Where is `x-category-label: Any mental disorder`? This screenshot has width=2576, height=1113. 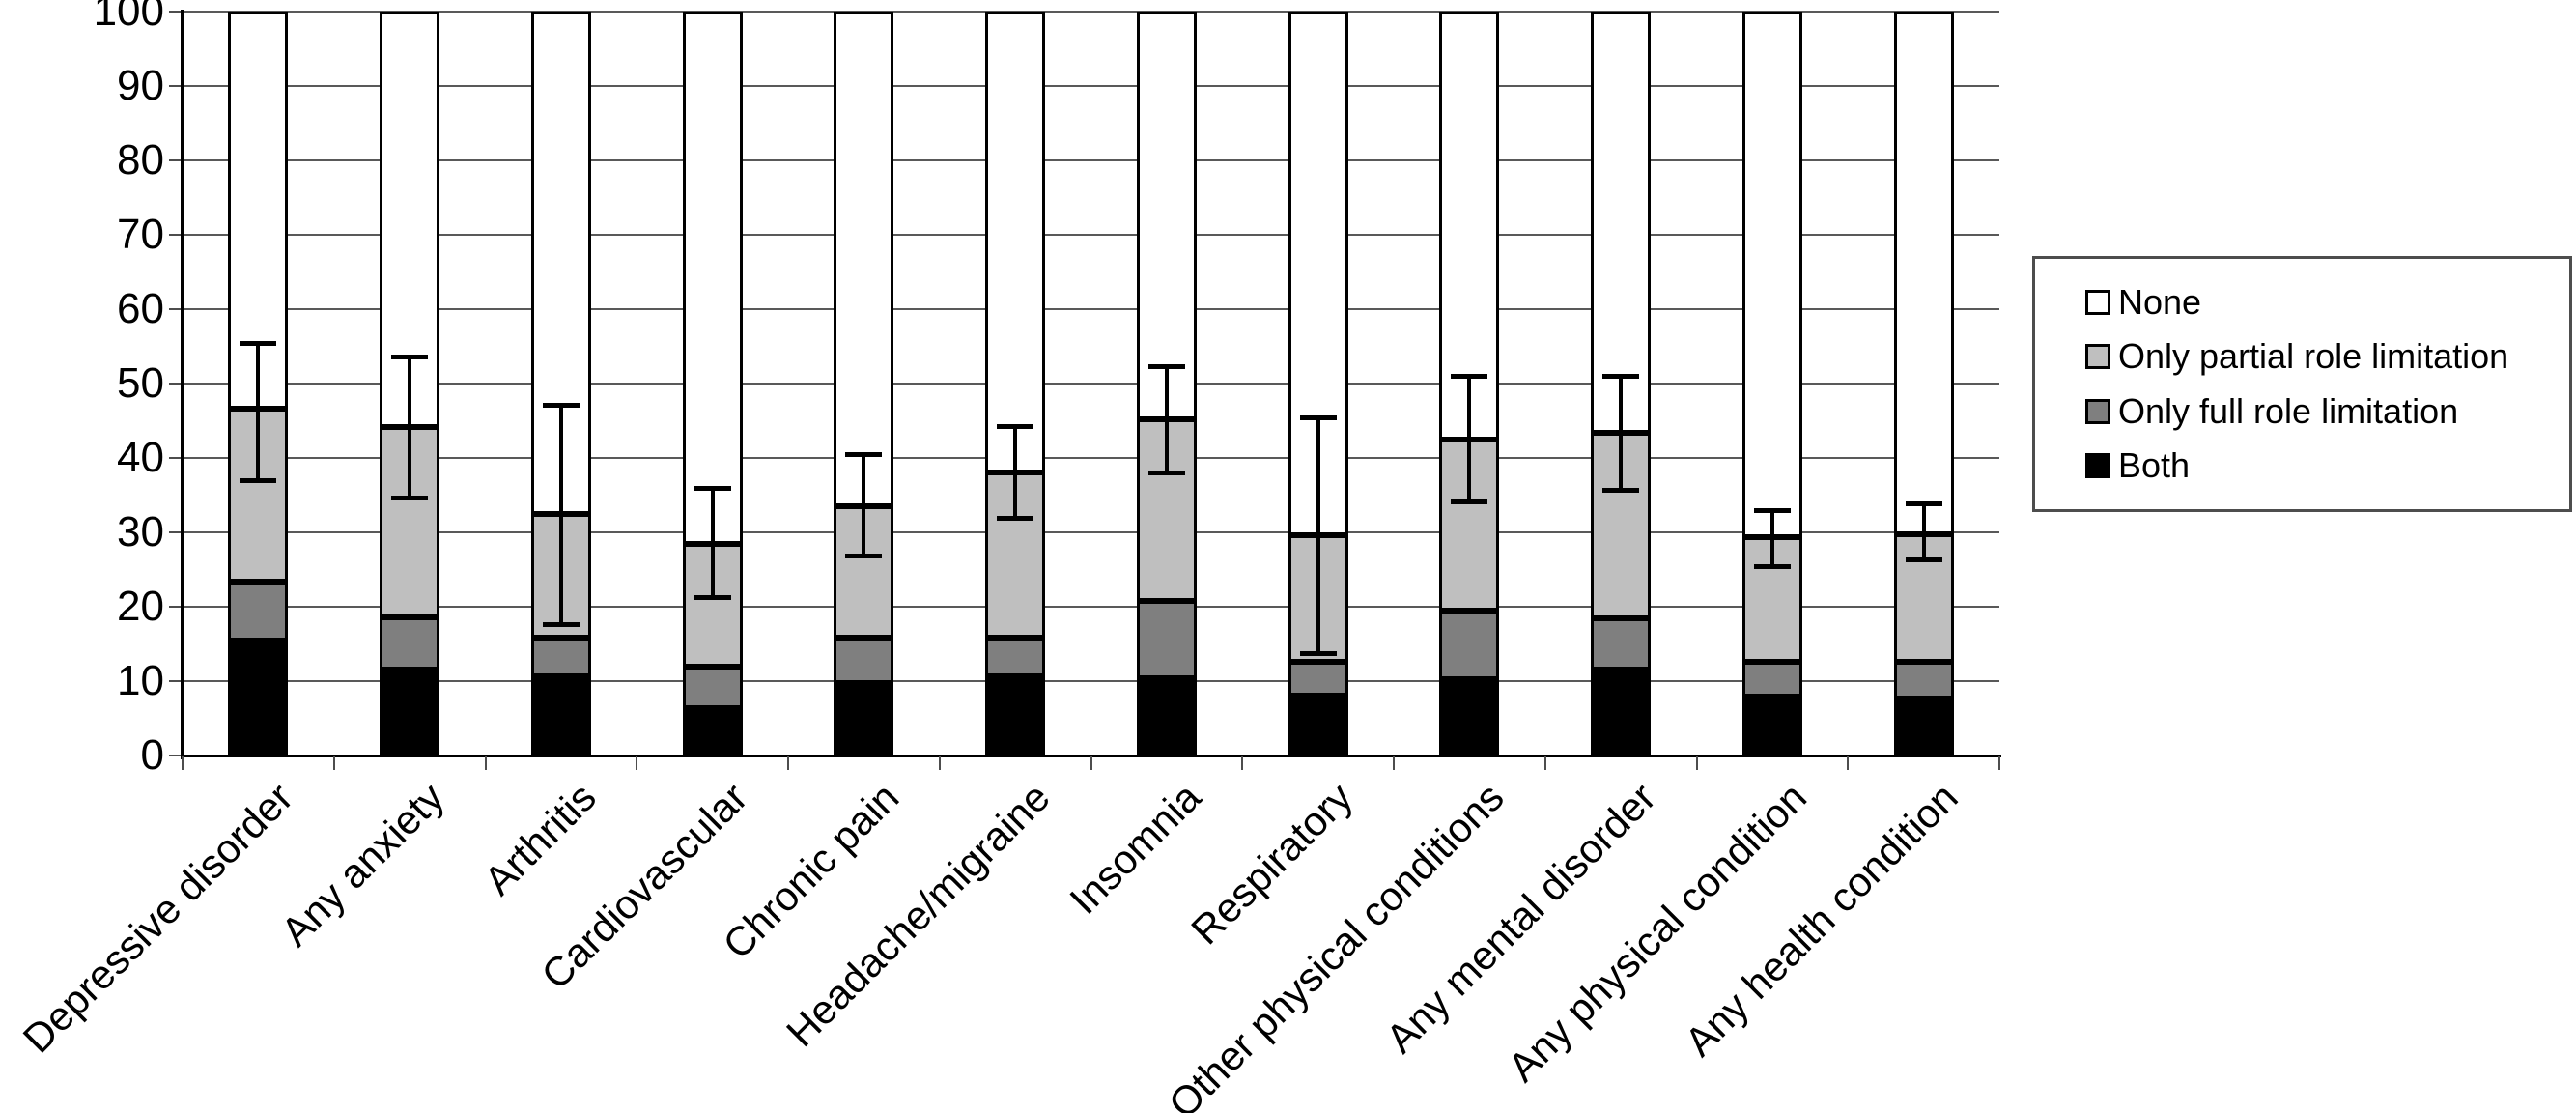 x-category-label: Any mental disorder is located at coordinates (1520, 918).